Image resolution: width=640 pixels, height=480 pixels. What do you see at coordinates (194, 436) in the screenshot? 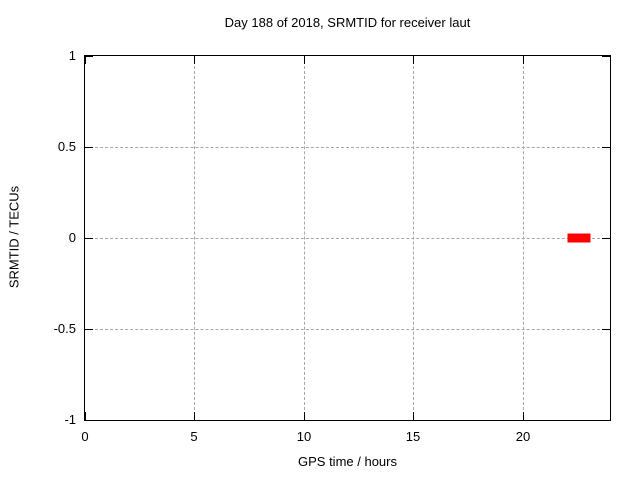
I see `x-tick-label: 5` at bounding box center [194, 436].